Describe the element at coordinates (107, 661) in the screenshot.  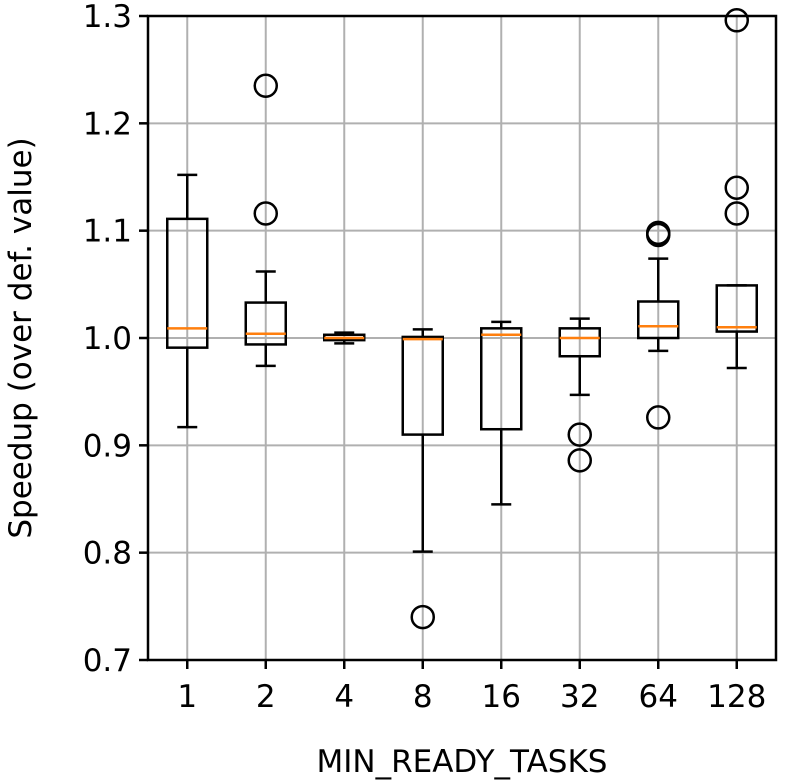
I see `y-tick-label: 0.7` at that location.